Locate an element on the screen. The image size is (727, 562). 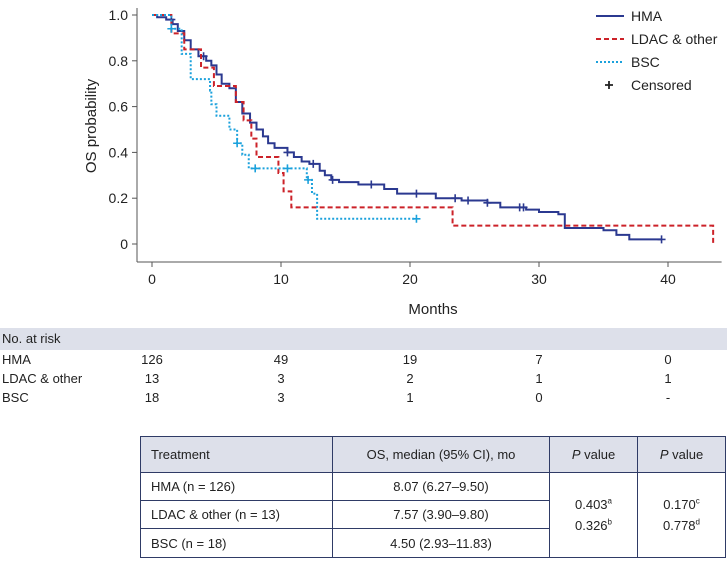
risk-value: 7 is located at coordinates (539, 359).